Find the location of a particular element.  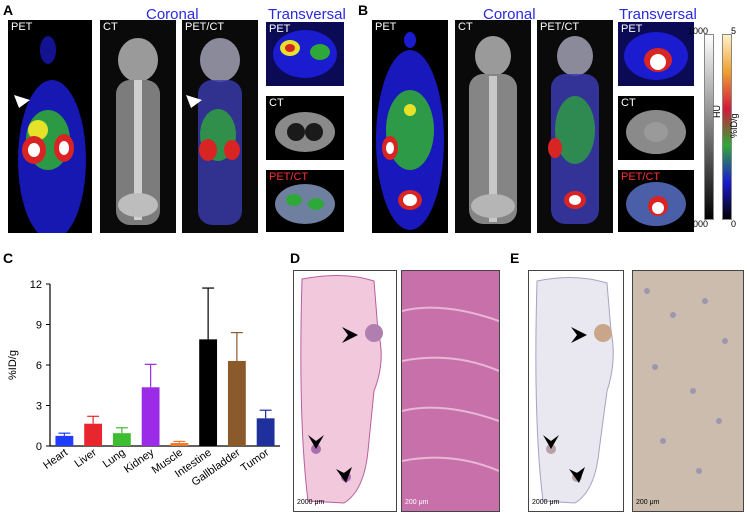

panel-b-ct-coronal-image: CT is located at coordinates (493, 126).